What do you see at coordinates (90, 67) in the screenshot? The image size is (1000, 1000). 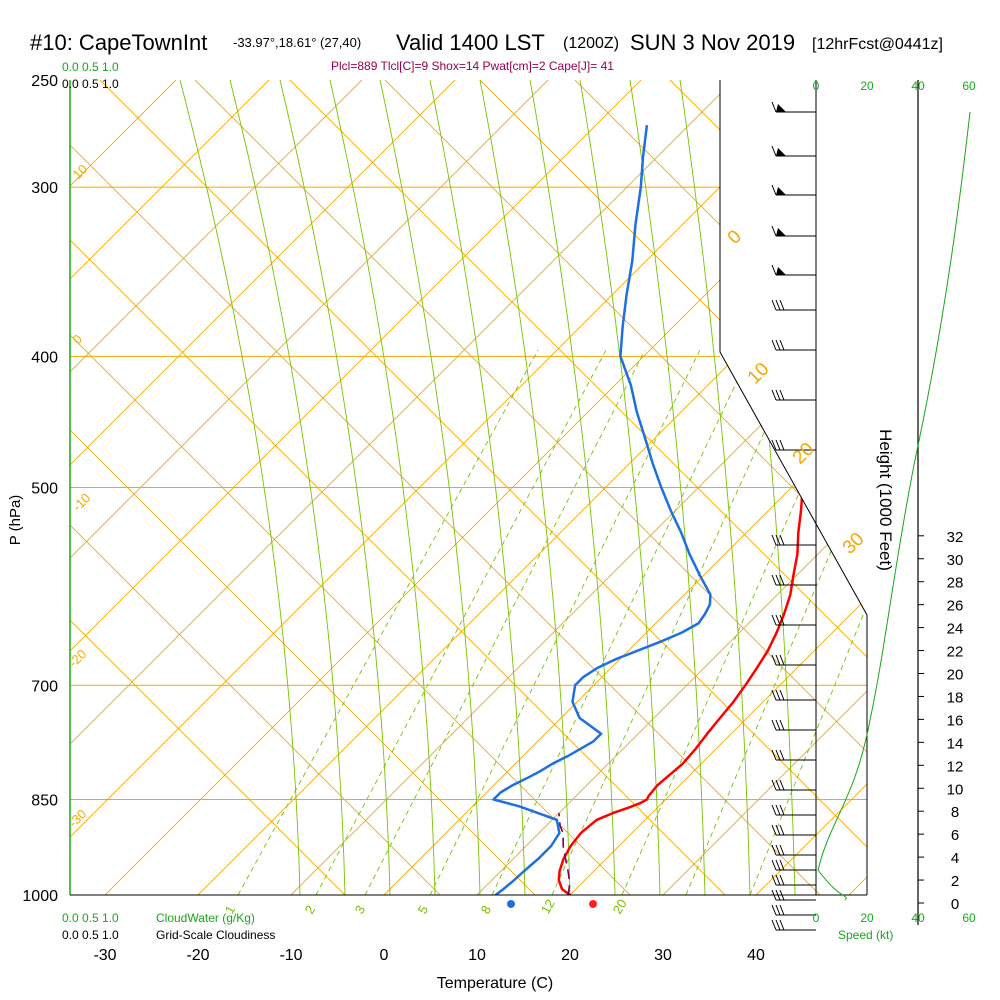 I see `cloud-scale-top-green: 0.0 0.5 1.0` at bounding box center [90, 67].